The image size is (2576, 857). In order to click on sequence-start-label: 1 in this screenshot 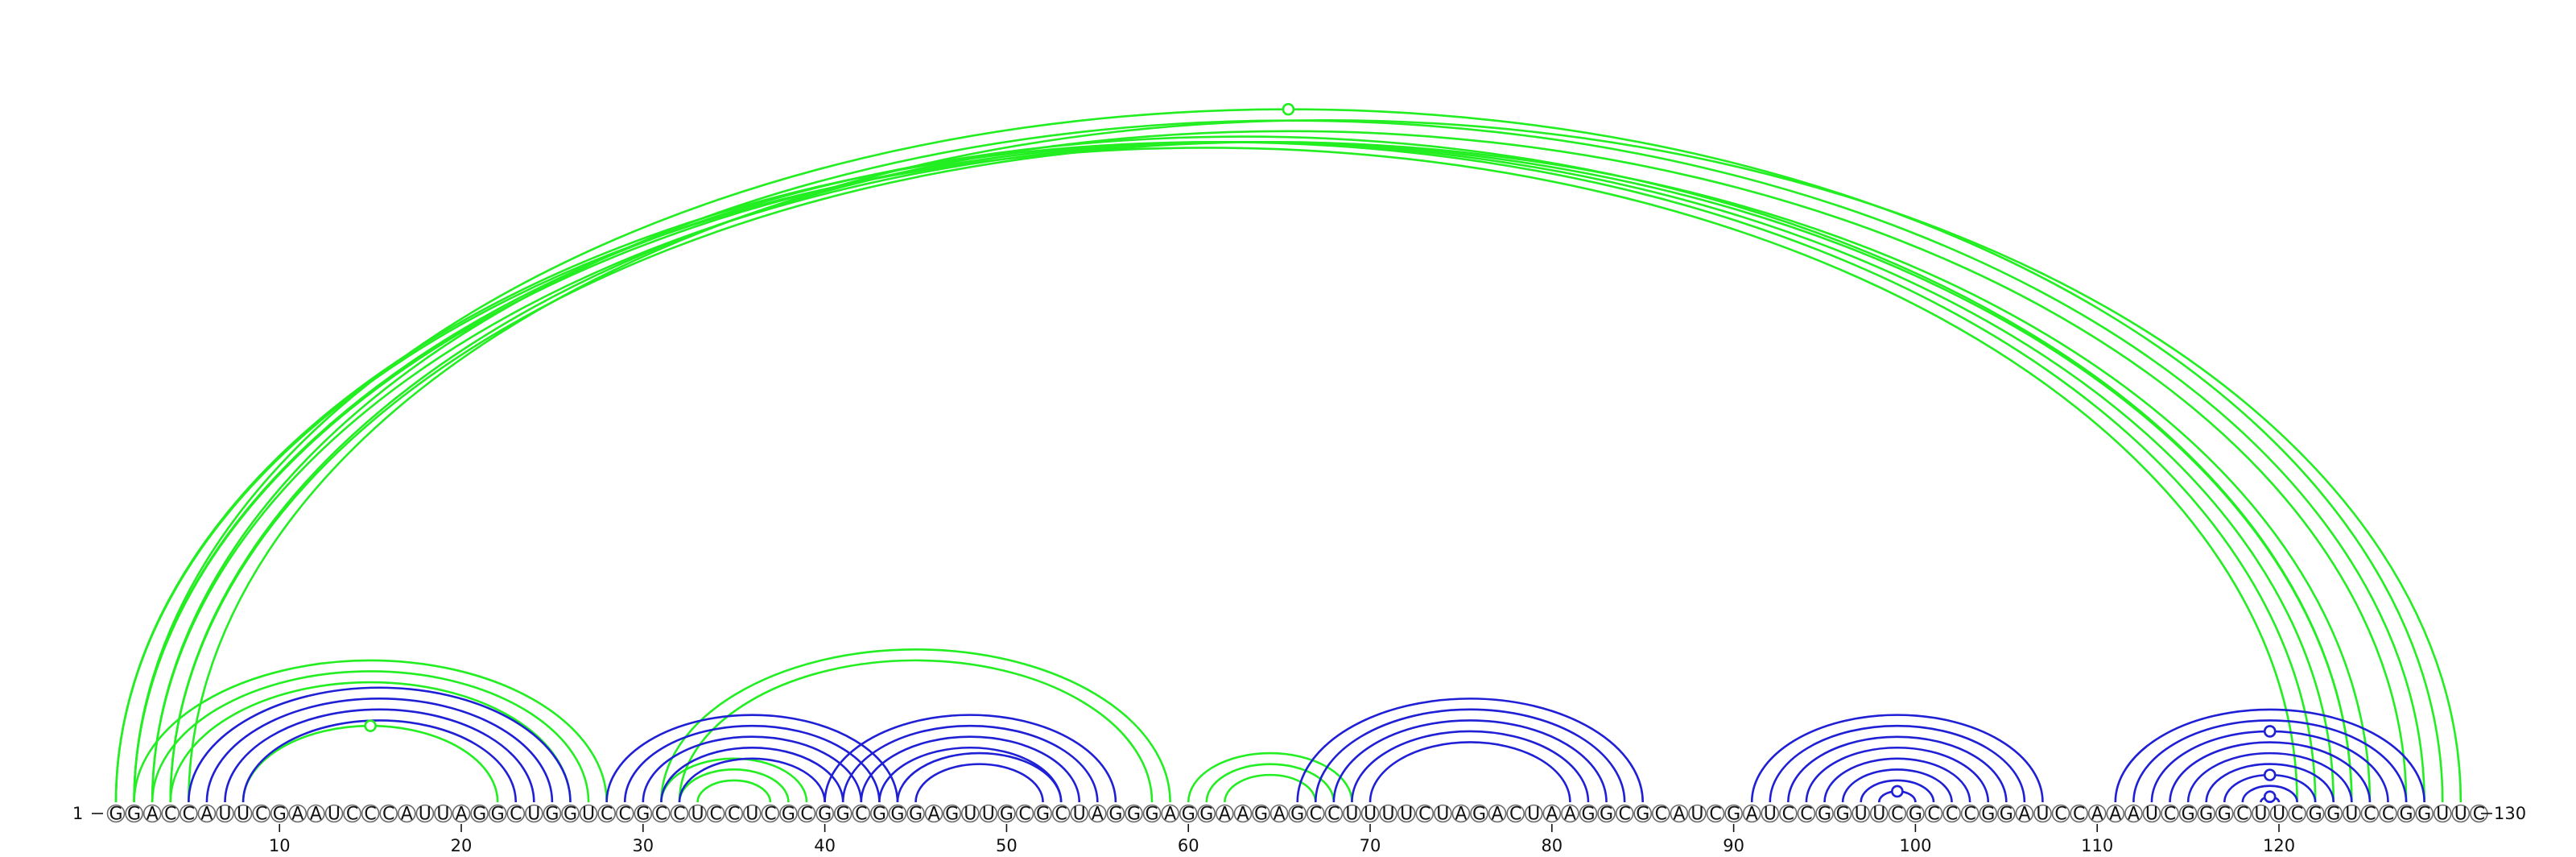, I will do `click(77, 813)`.